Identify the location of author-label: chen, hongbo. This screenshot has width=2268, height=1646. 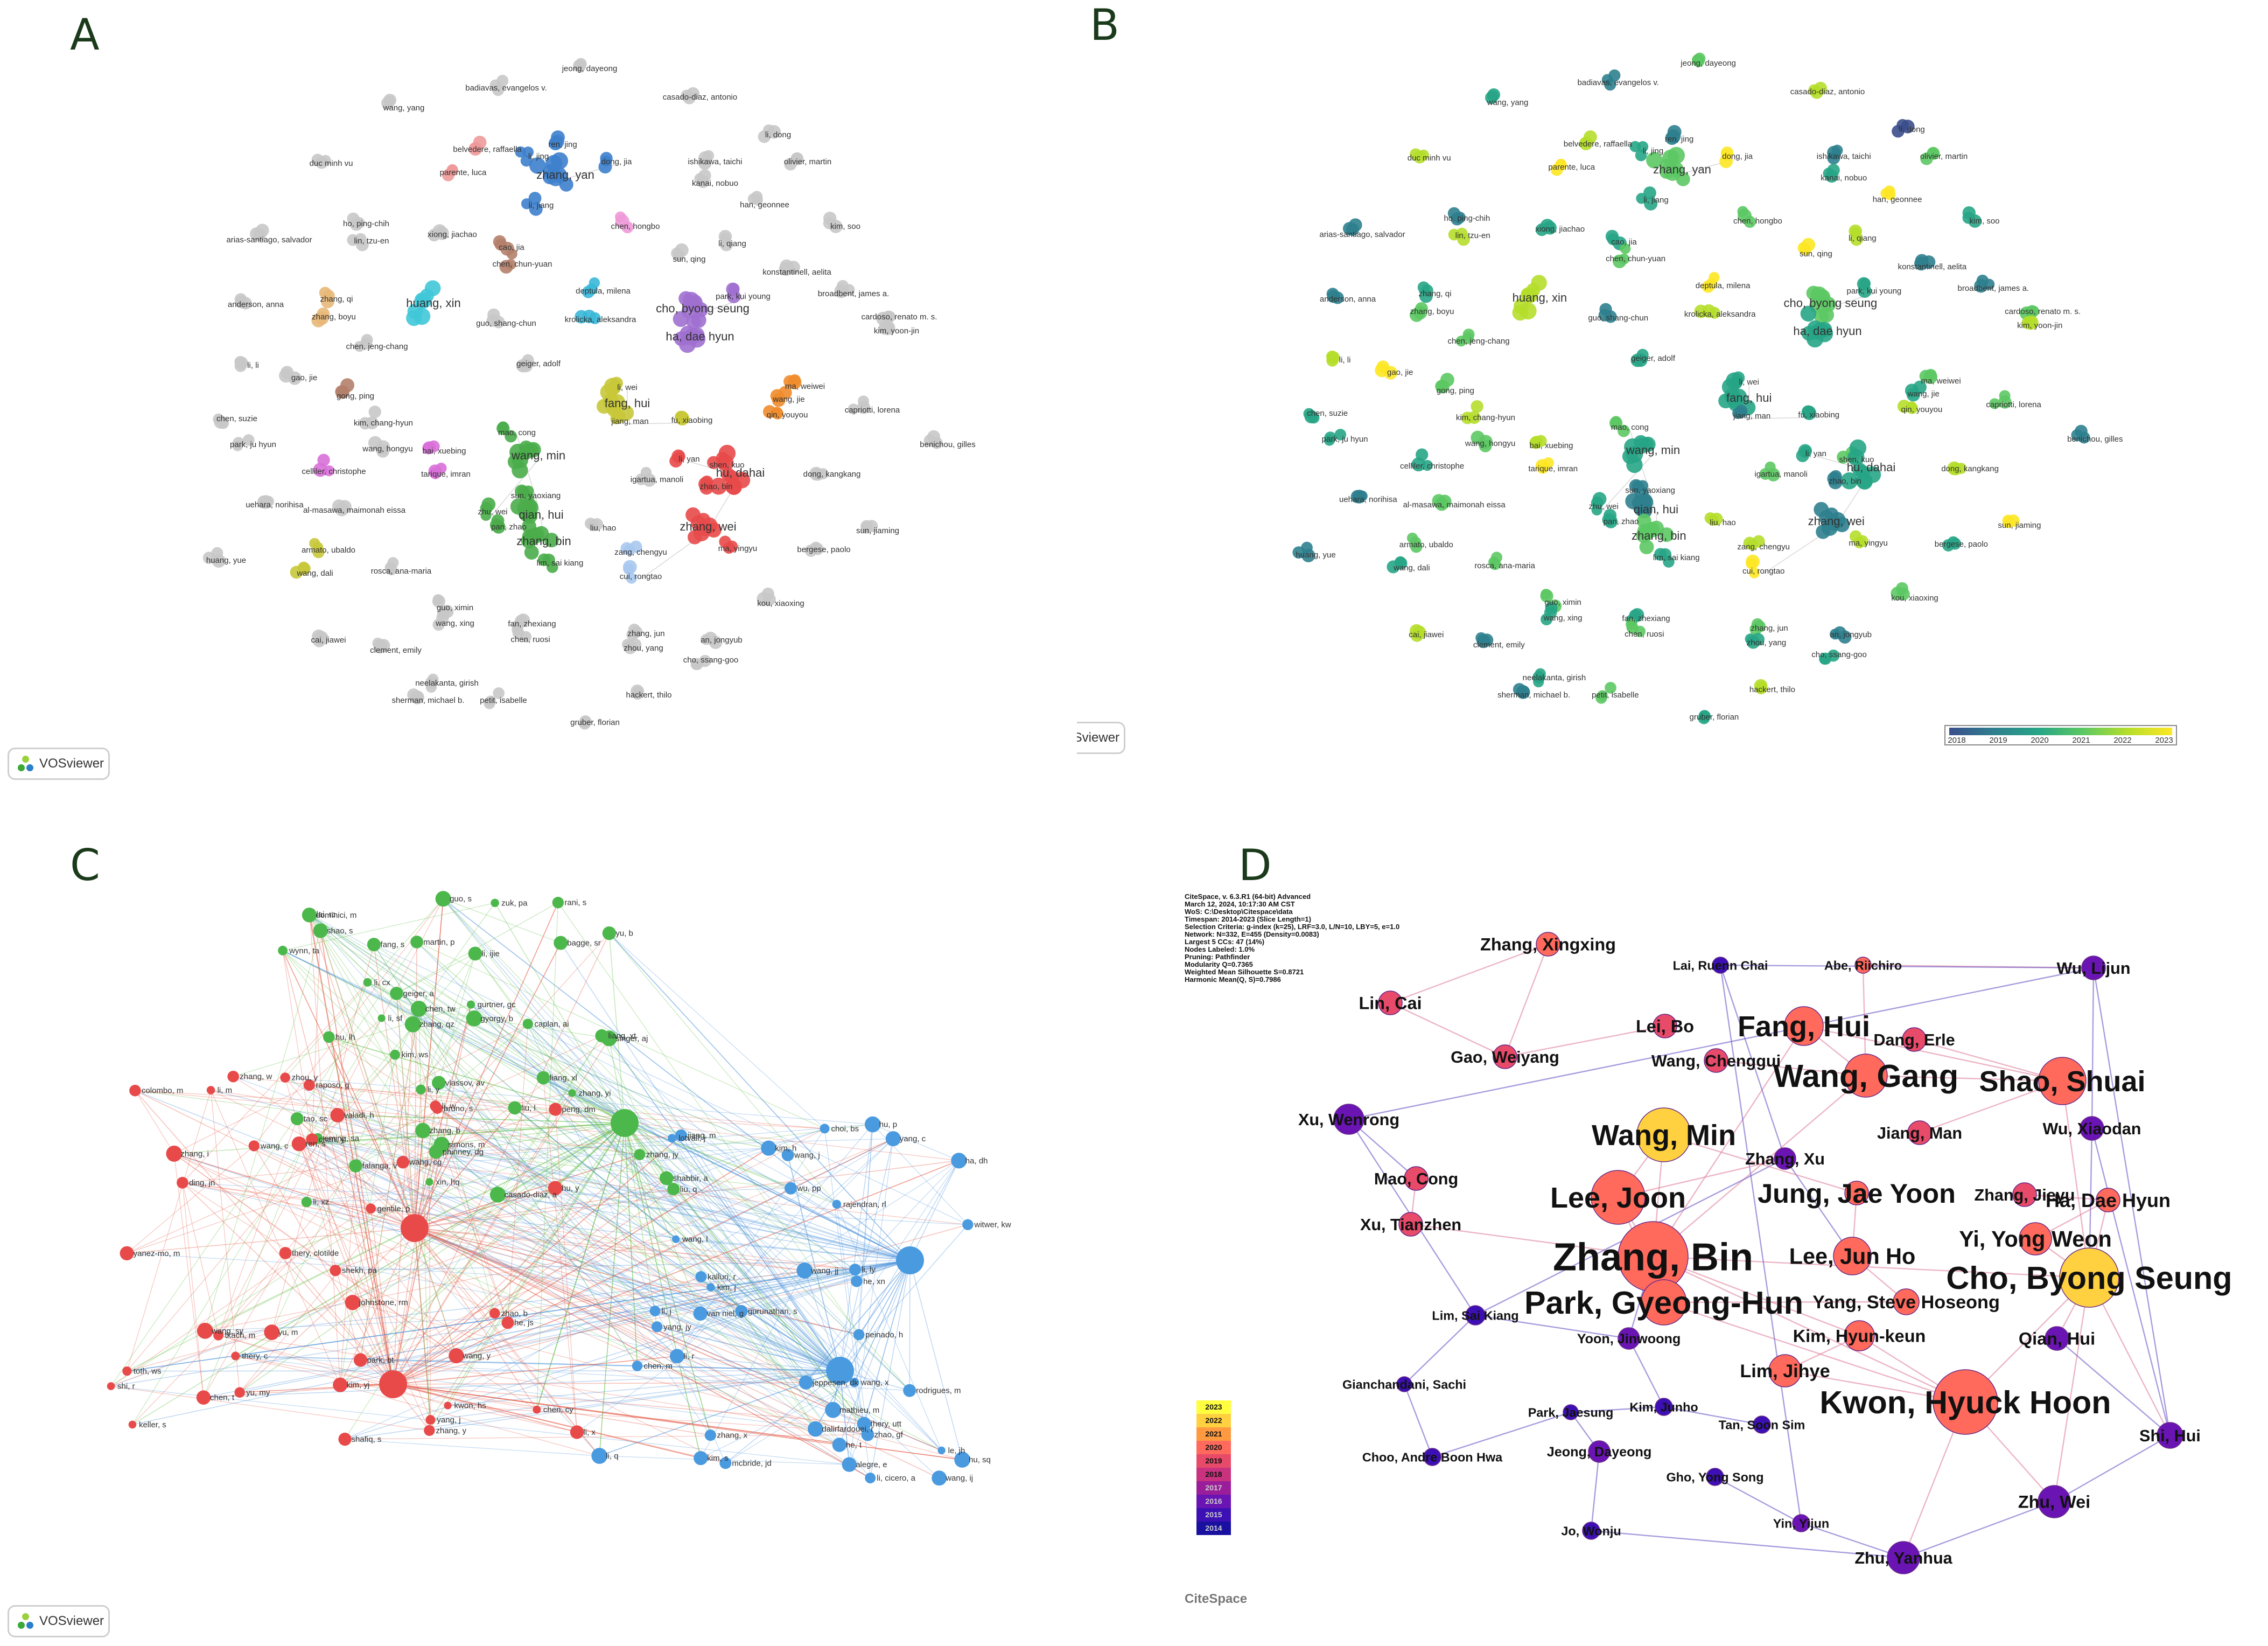
(1757, 222).